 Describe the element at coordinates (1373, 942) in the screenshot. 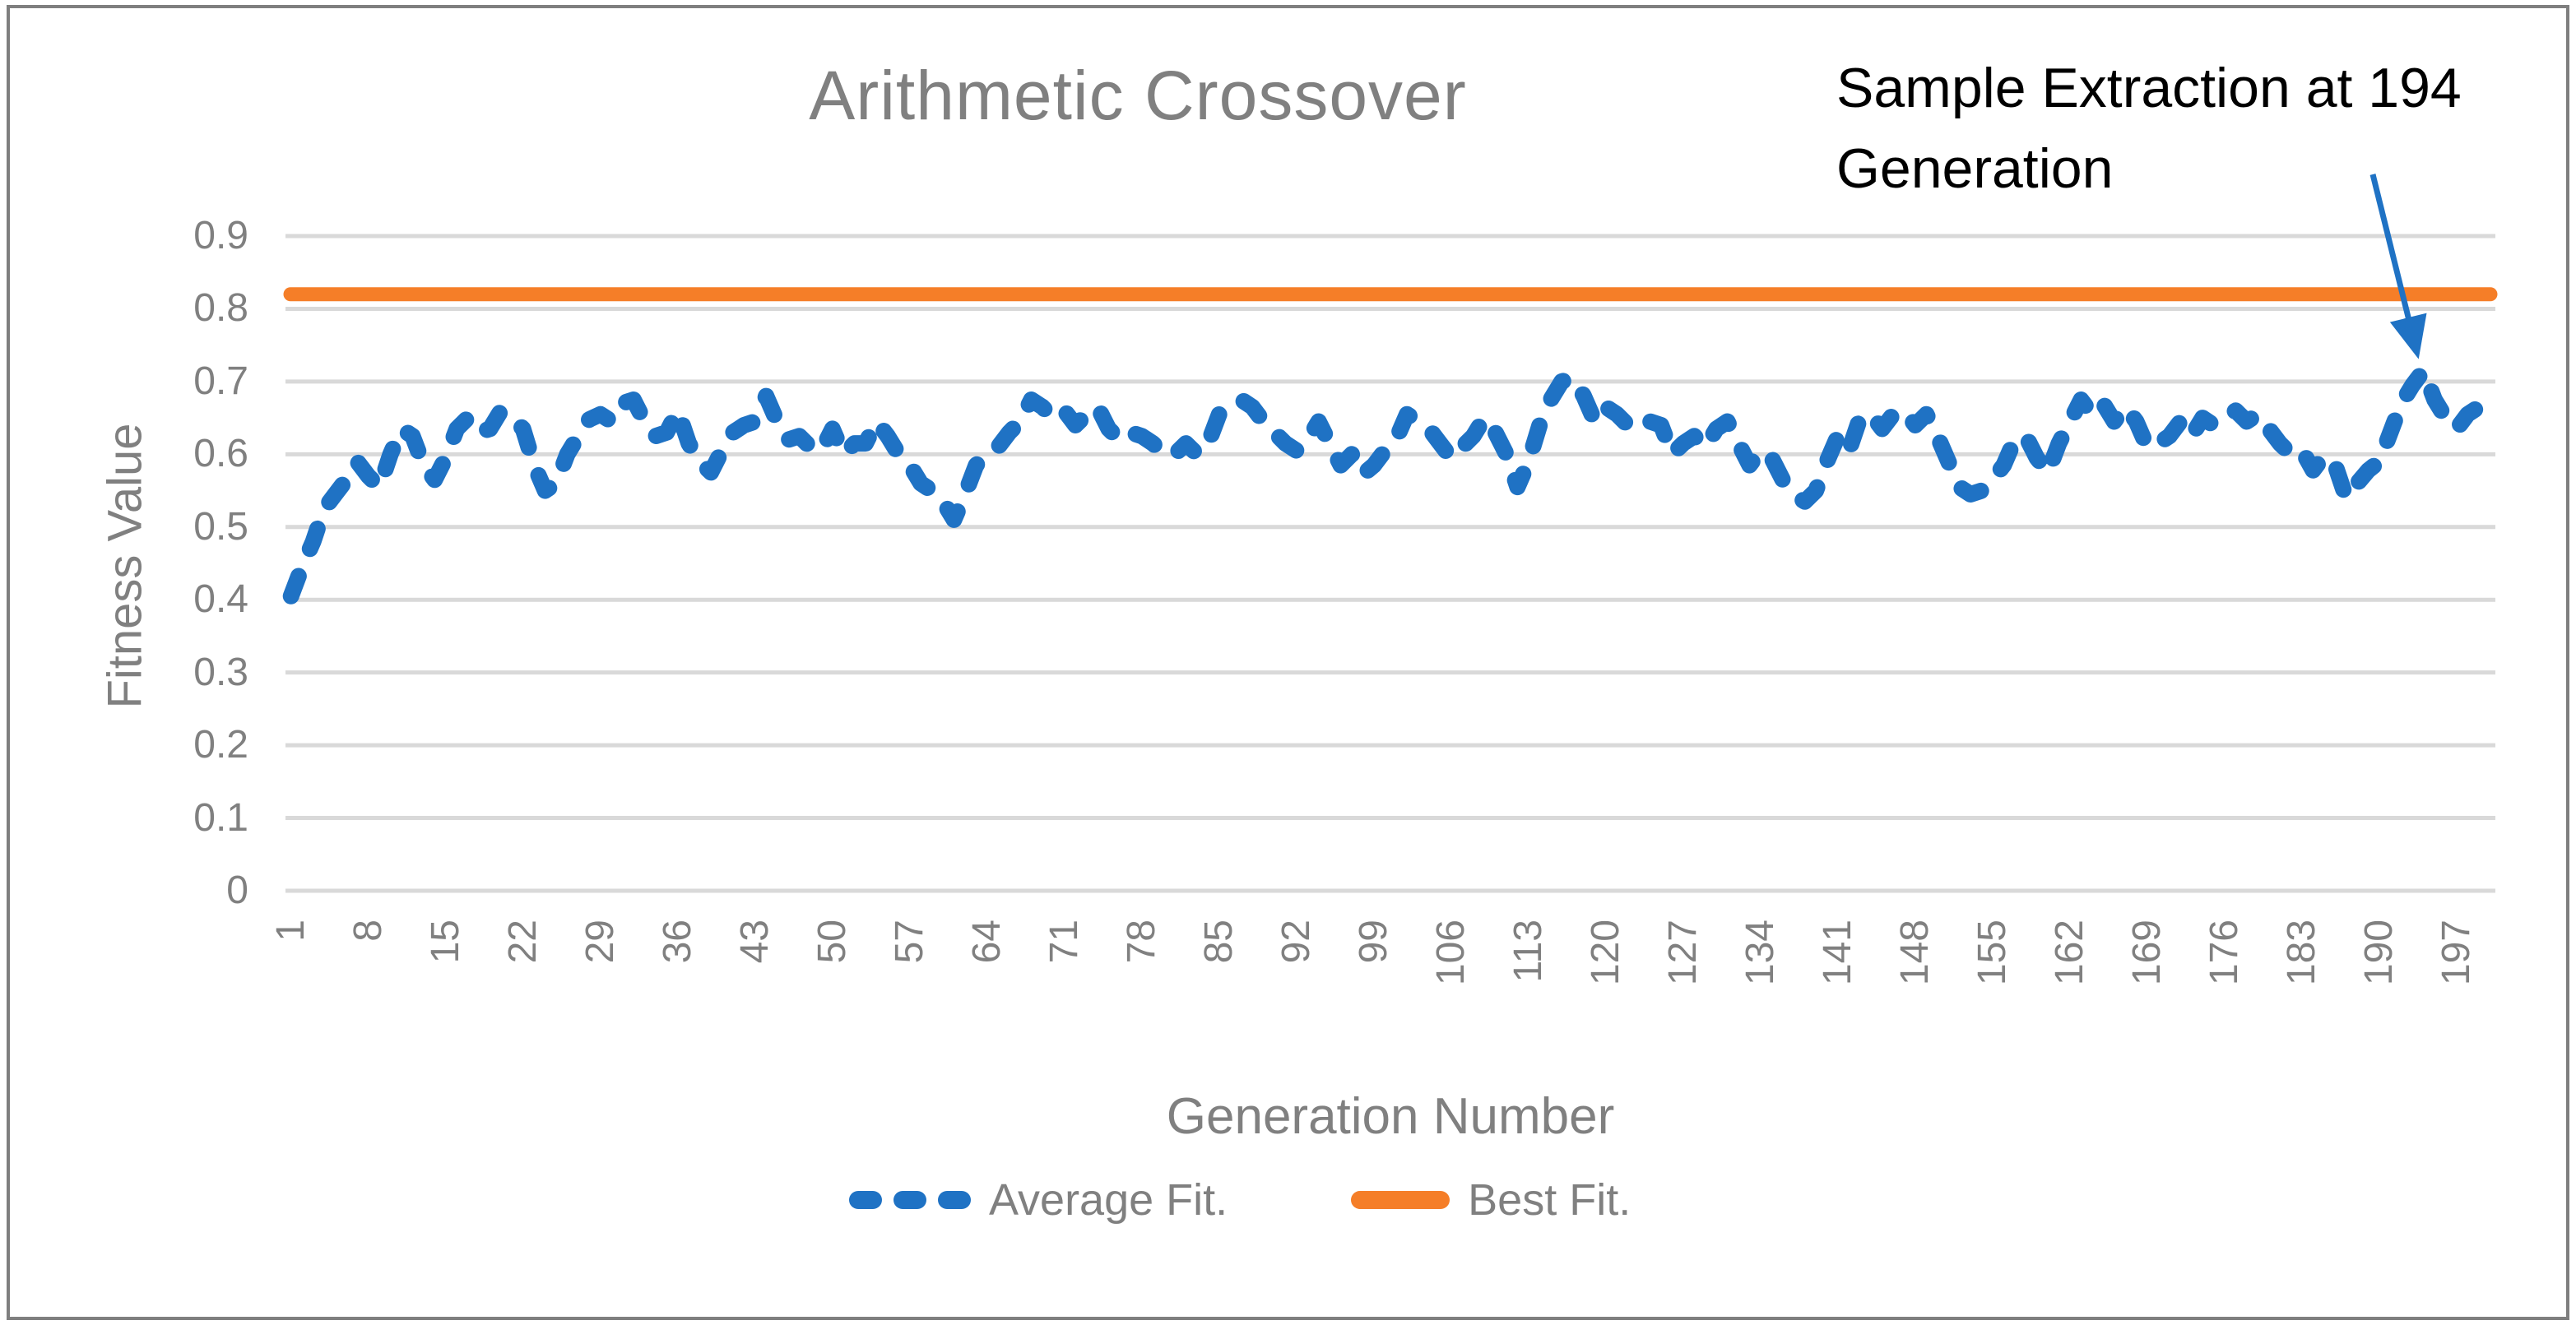

I see `x-tick-label: 99` at that location.